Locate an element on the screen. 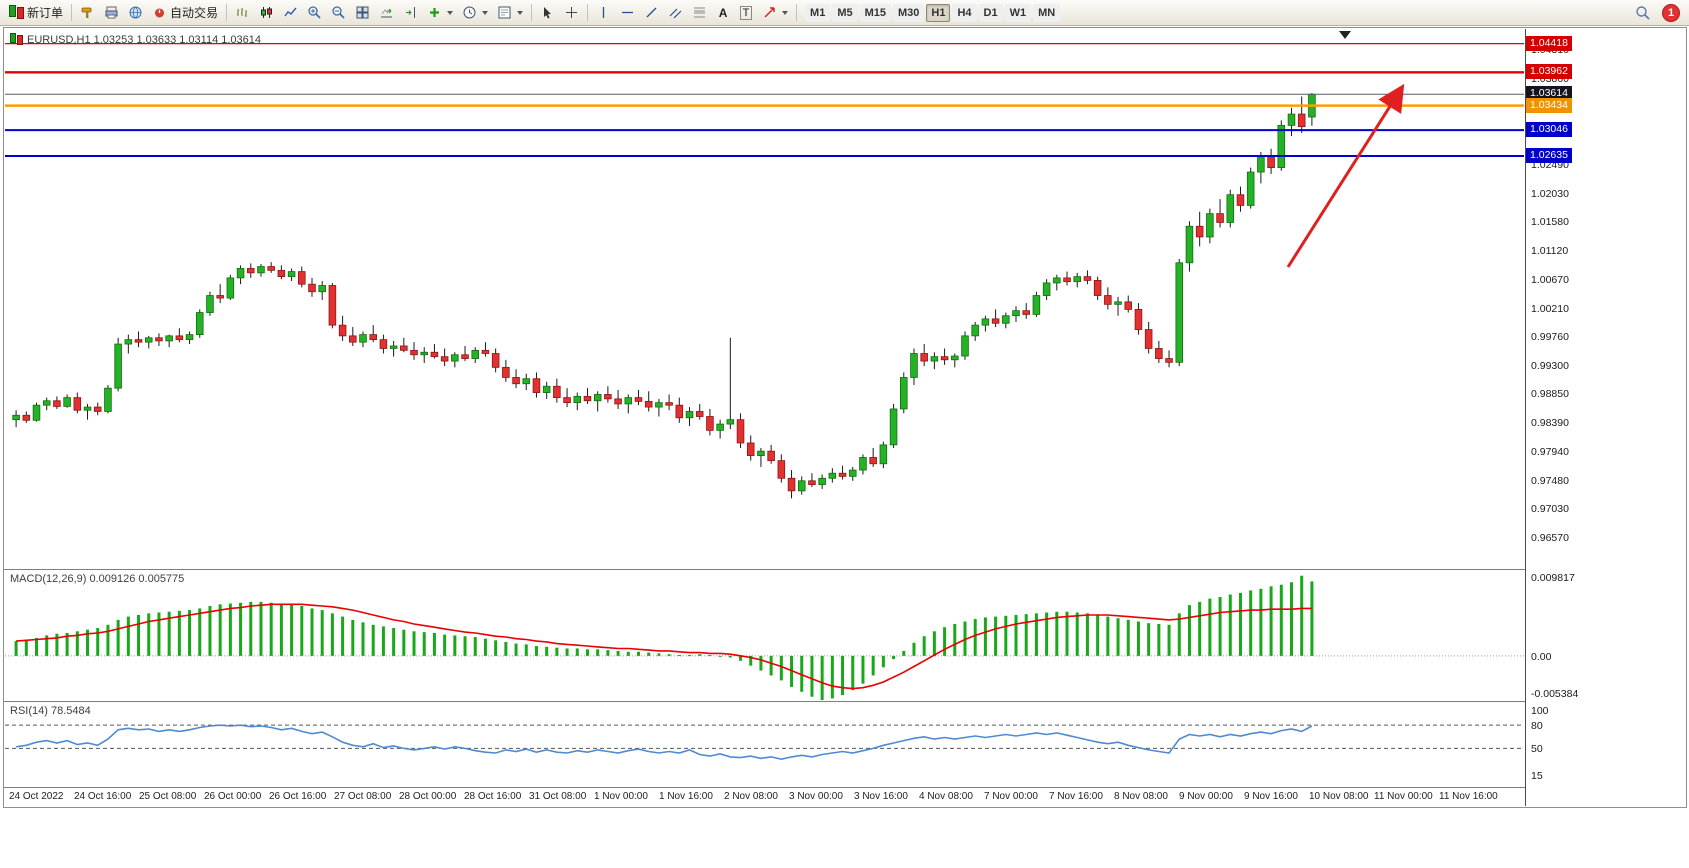 The width and height of the screenshot is (1689, 868). toolbar-separator is located at coordinates (227, 12).